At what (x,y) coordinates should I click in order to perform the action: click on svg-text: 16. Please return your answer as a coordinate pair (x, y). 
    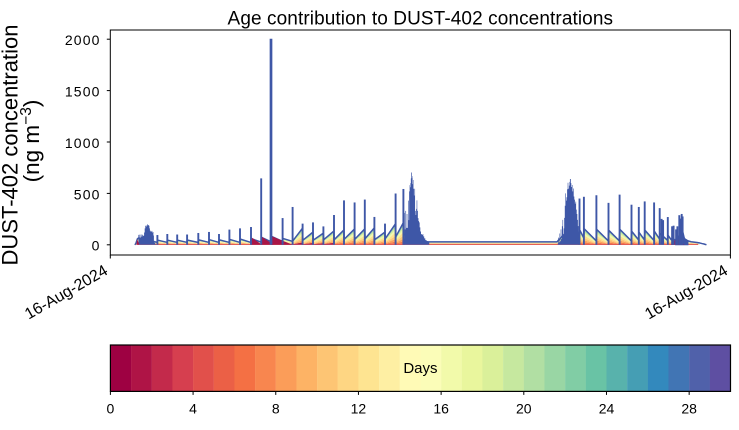
    Looking at the image, I should click on (441, 408).